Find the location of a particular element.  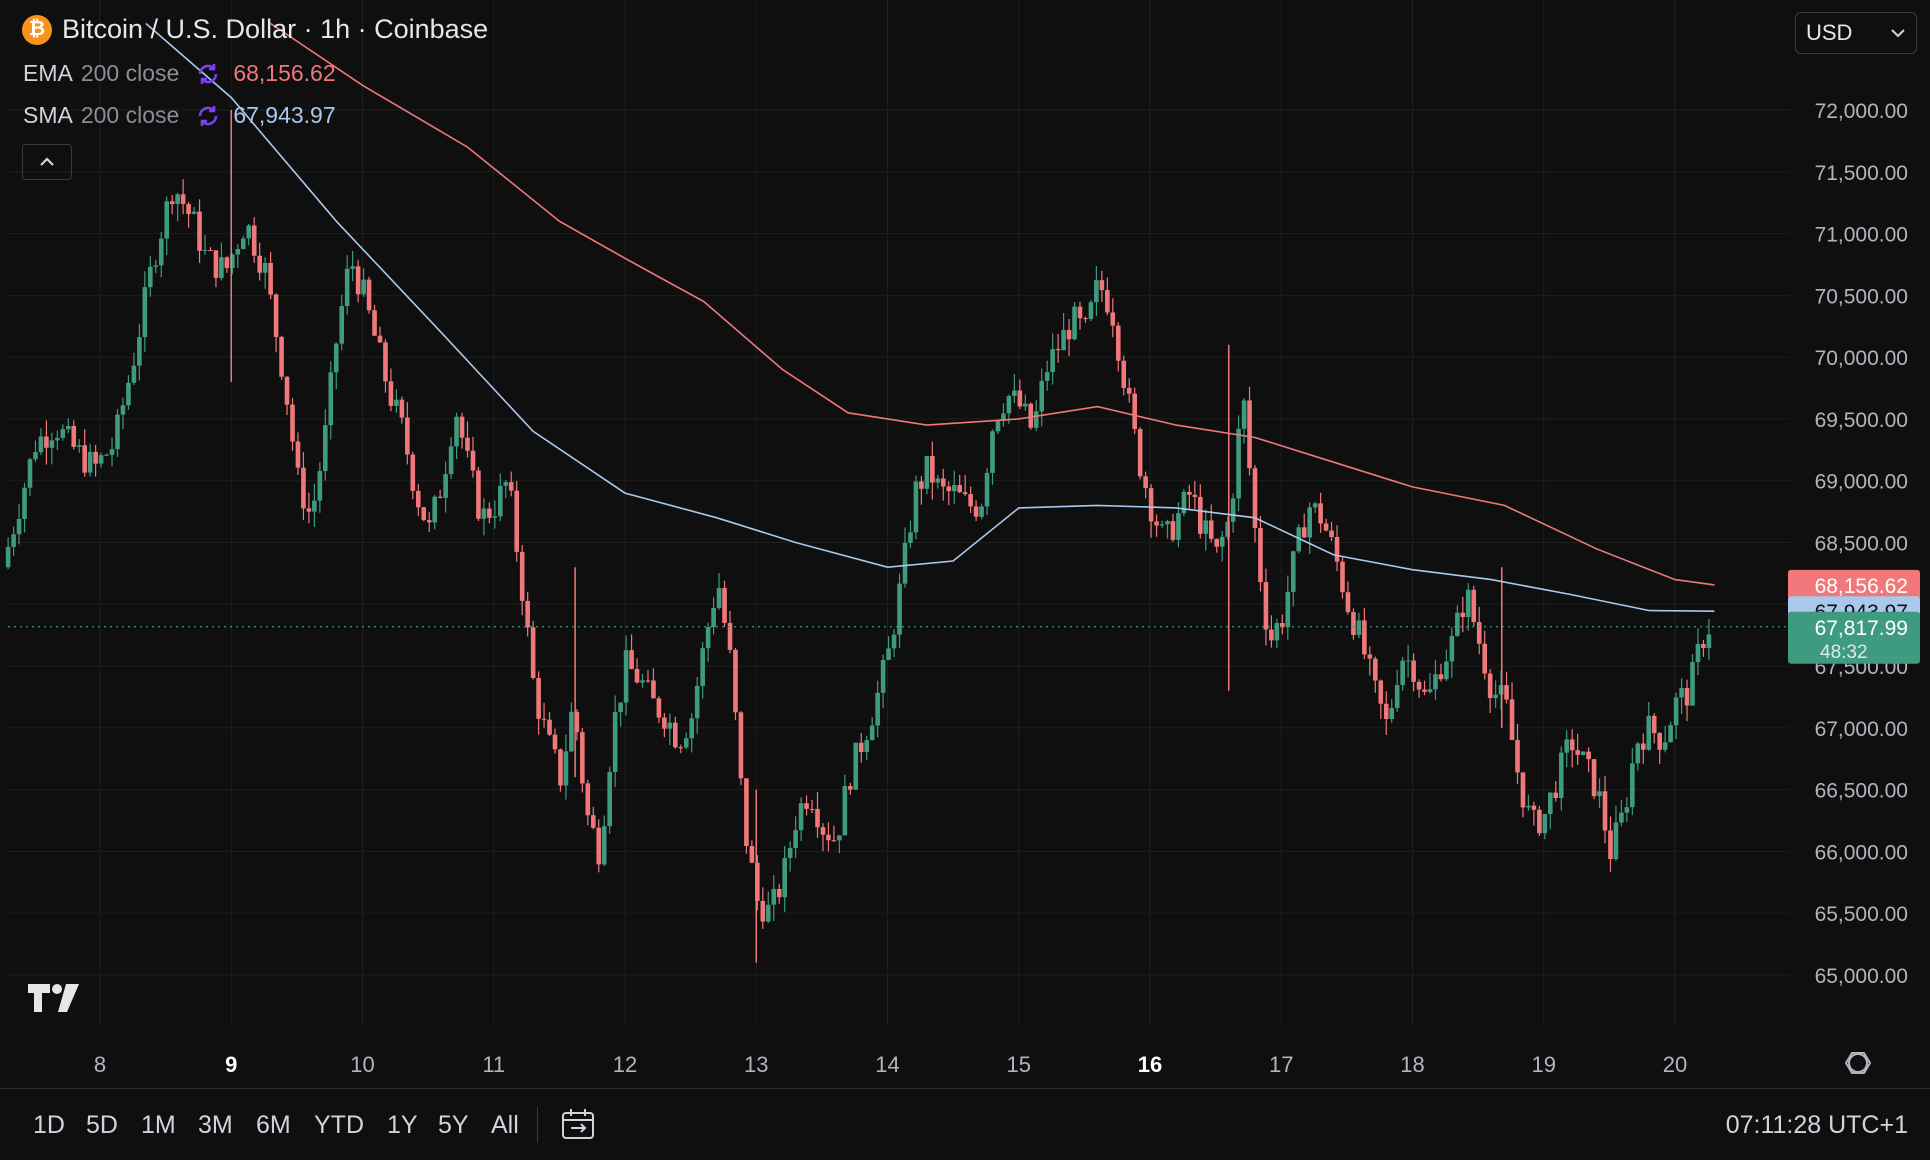

x-tick-label: 14 is located at coordinates (887, 1064).